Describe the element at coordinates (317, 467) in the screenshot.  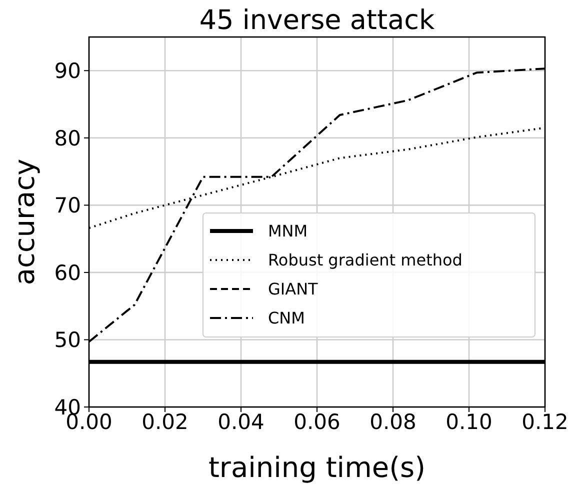
I see `x-axis-title: training time(s)` at that location.